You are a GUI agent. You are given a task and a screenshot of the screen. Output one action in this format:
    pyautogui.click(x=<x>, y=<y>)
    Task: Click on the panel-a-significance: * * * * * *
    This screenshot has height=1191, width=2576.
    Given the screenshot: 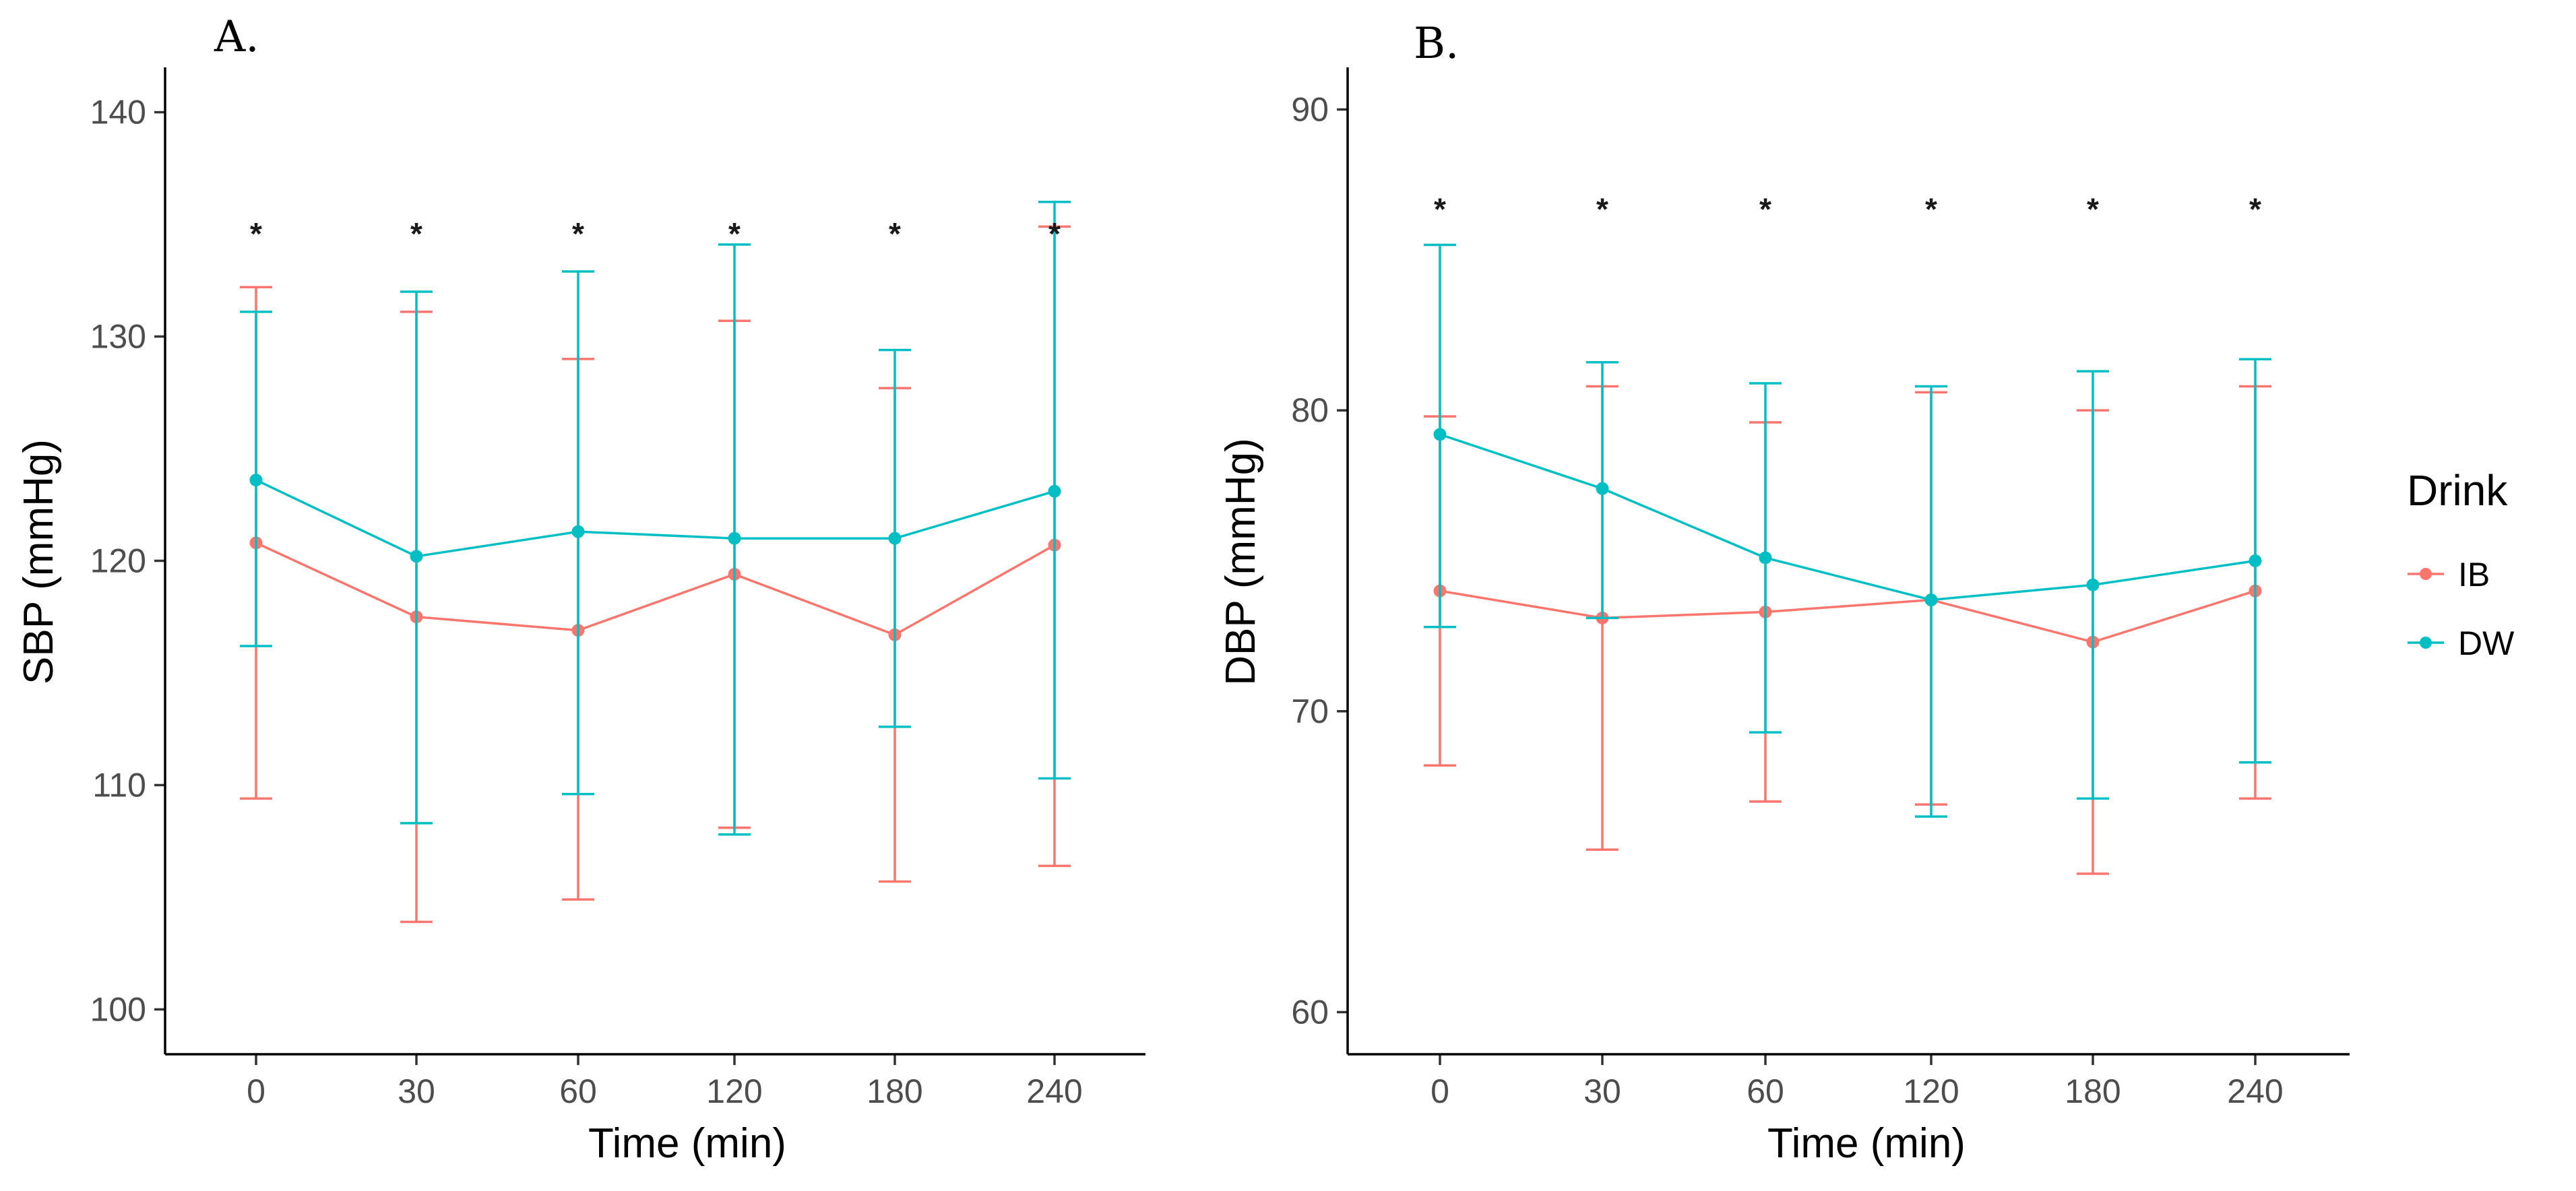 What is the action you would take?
    pyautogui.click(x=655, y=234)
    